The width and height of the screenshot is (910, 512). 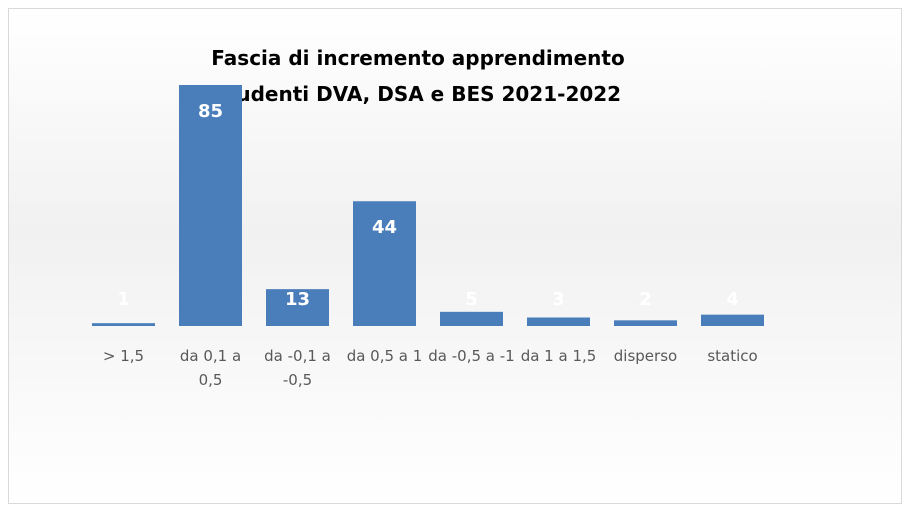 I want to click on value-label: 5, so click(x=471, y=299).